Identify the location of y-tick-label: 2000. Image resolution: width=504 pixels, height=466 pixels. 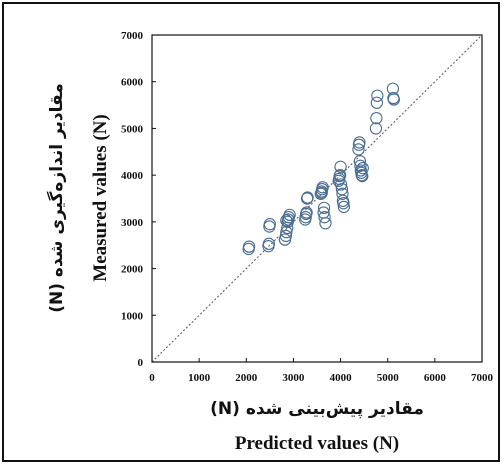
(132, 270).